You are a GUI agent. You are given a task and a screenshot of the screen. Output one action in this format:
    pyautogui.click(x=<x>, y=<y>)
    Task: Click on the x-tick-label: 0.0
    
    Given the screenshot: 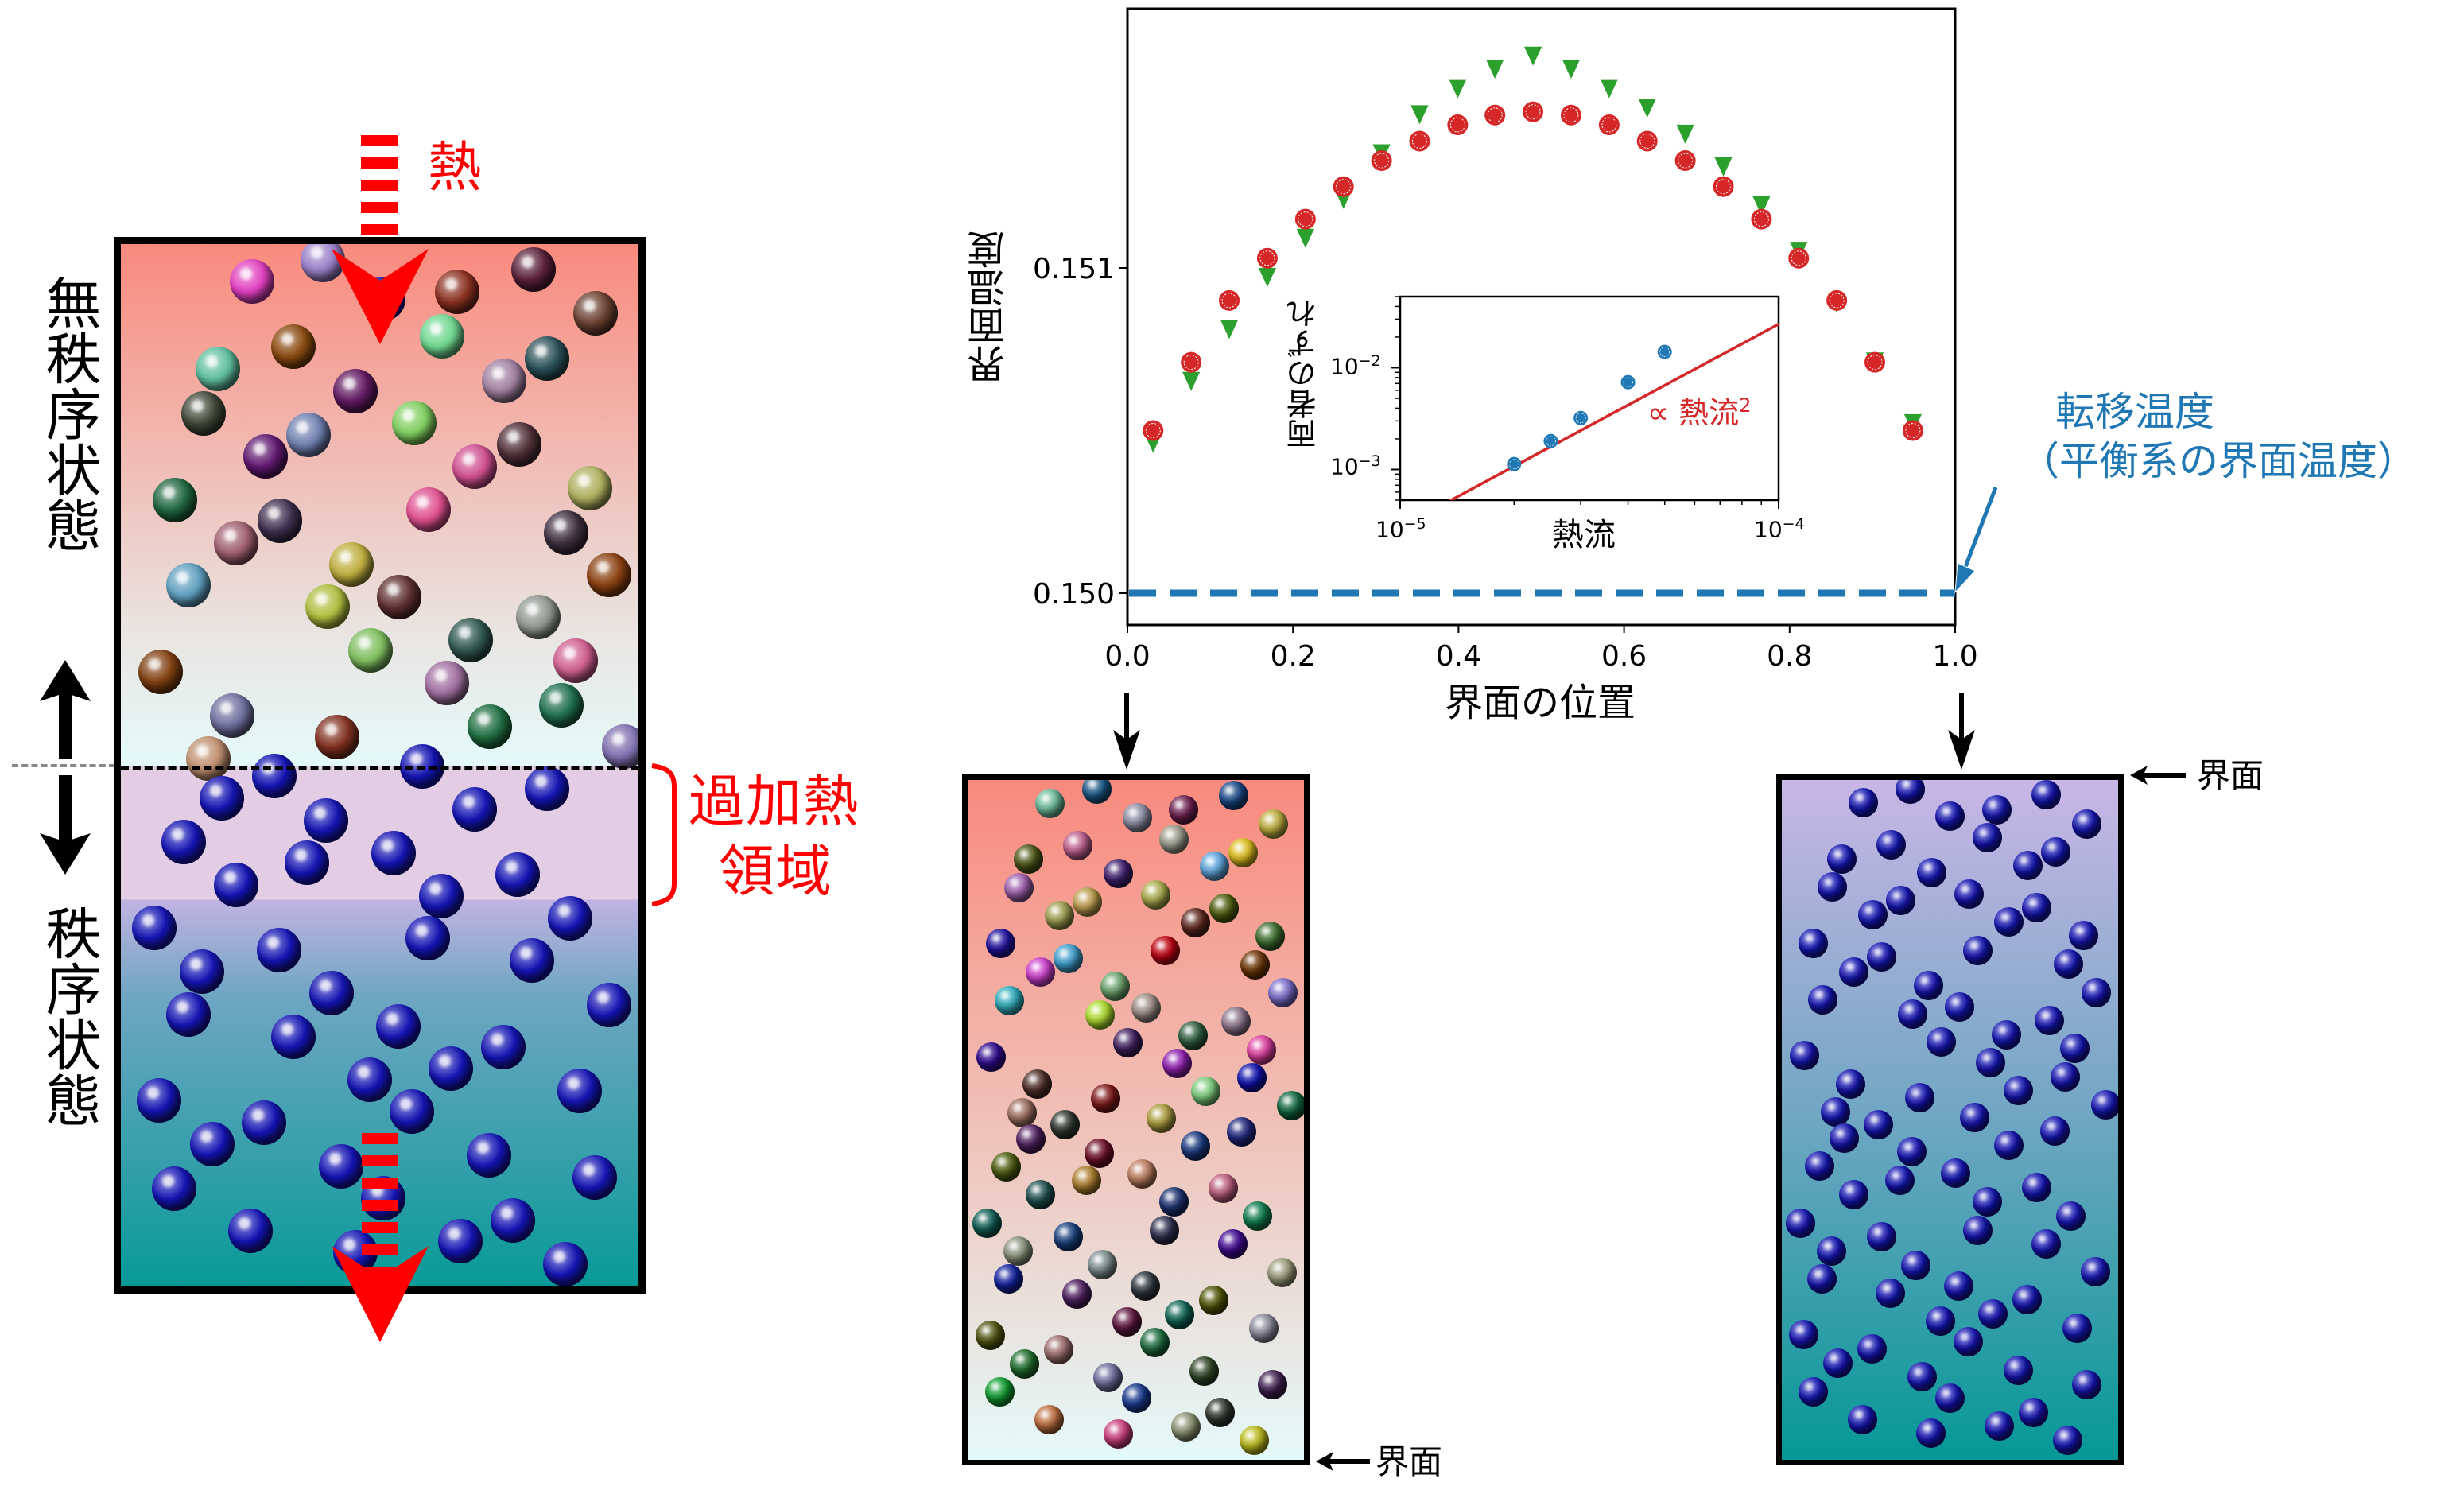 What is the action you would take?
    pyautogui.click(x=1127, y=657)
    